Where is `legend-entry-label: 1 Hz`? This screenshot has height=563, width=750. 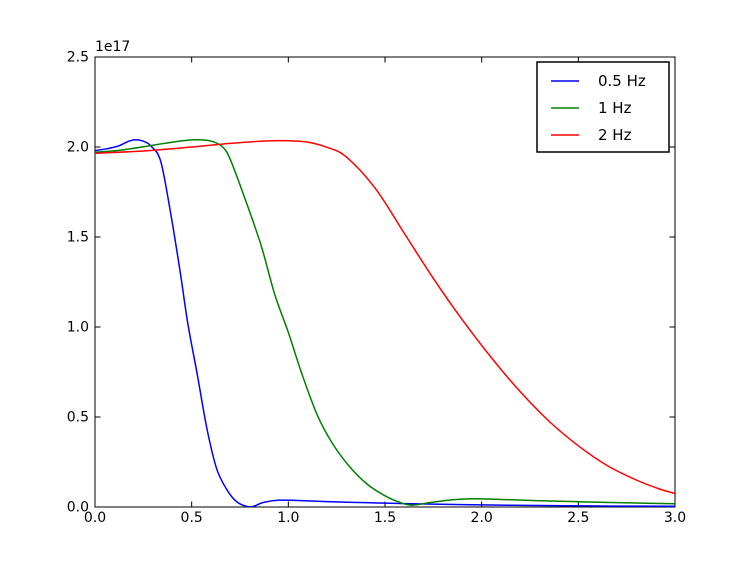 legend-entry-label: 1 Hz is located at coordinates (615, 108).